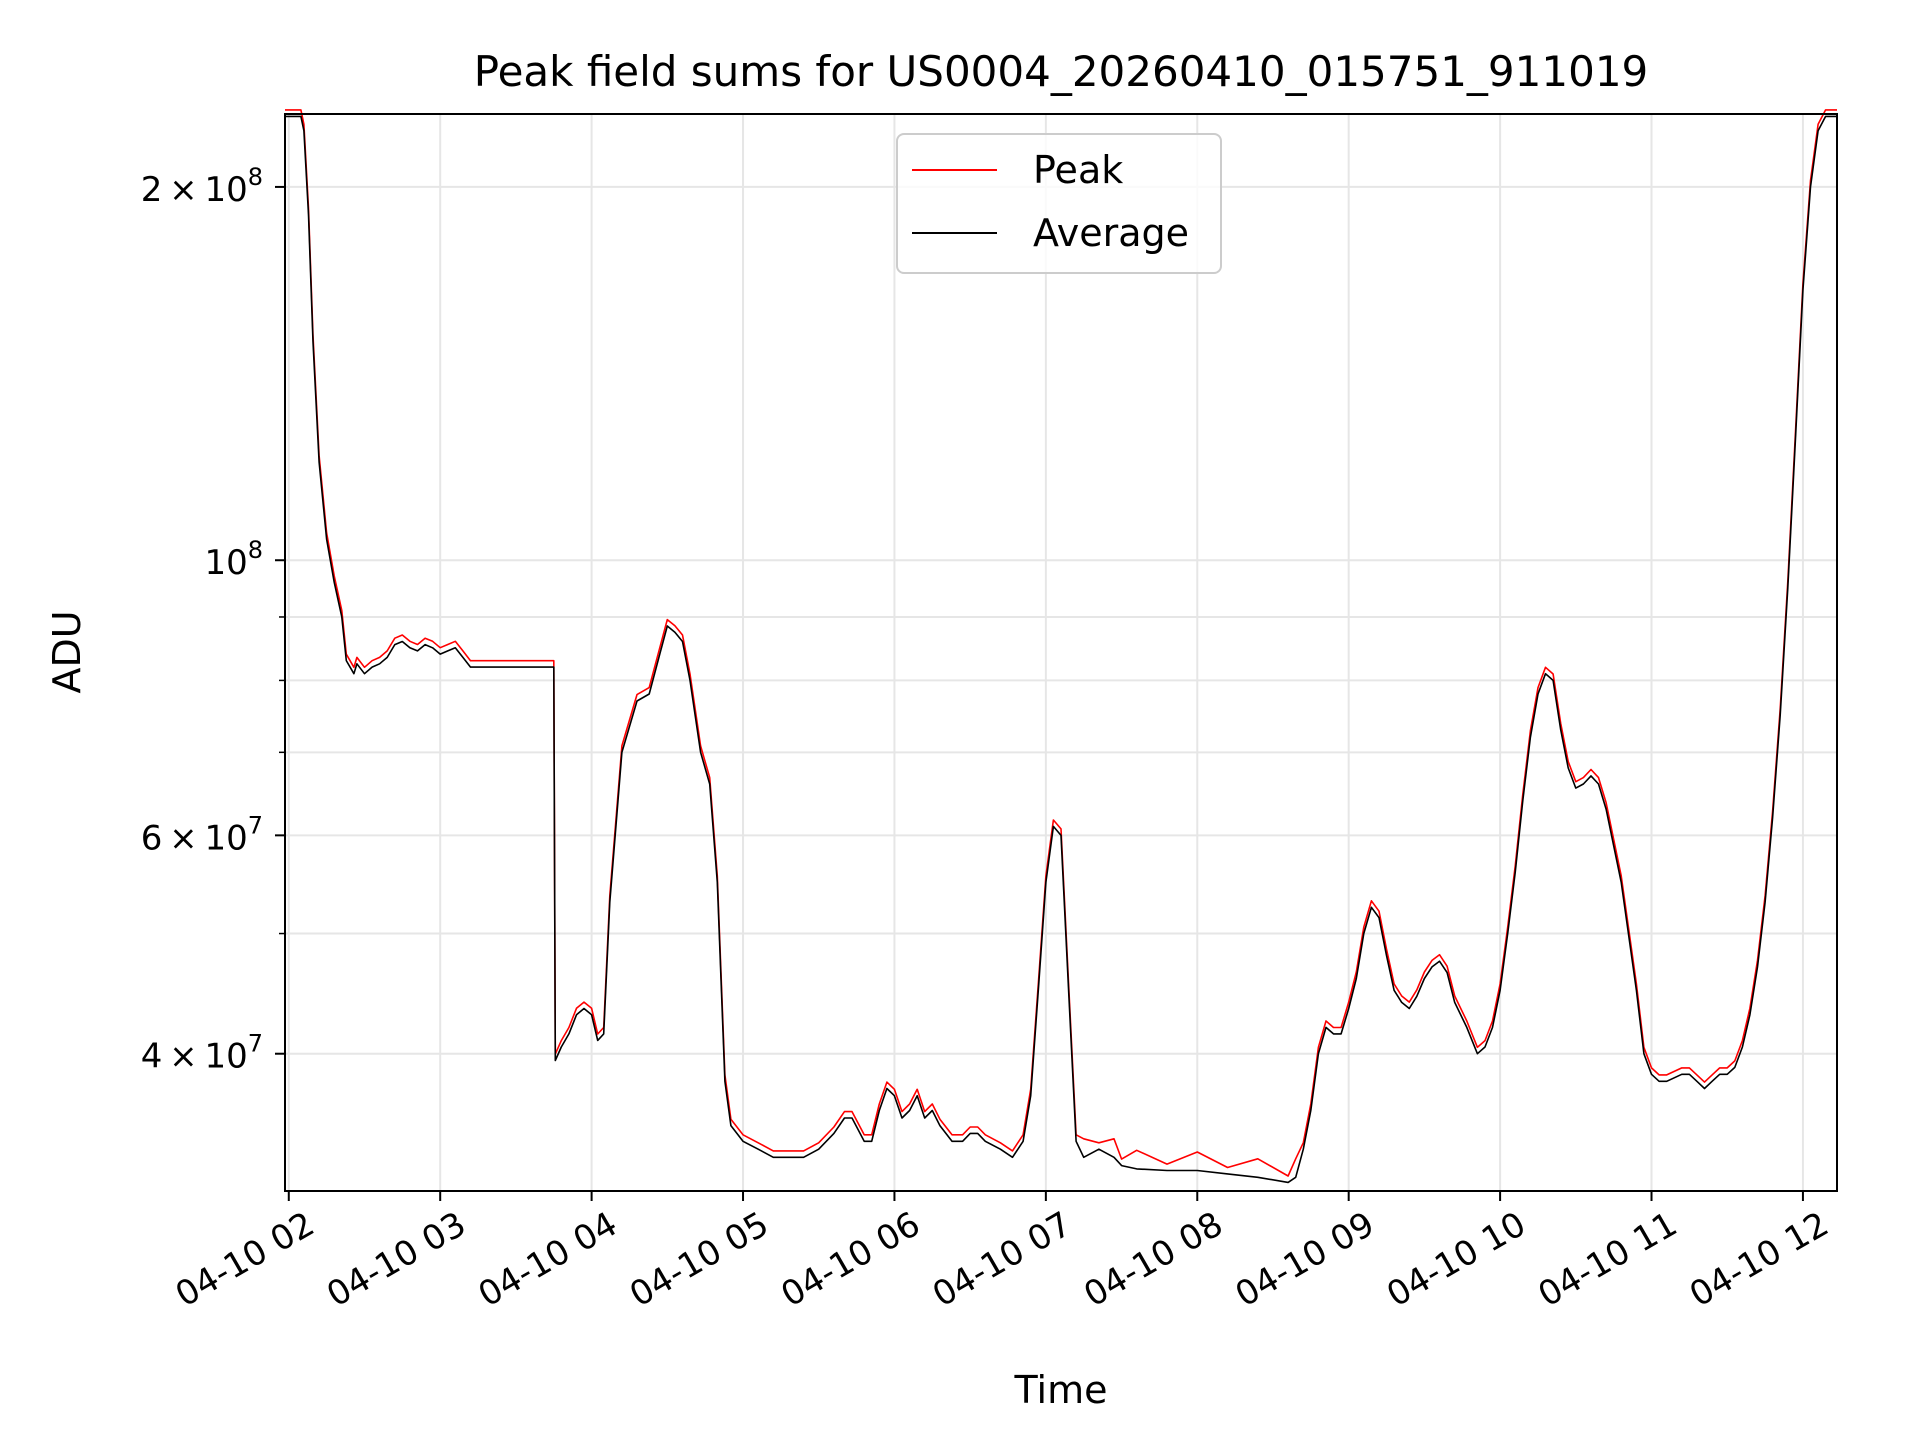  What do you see at coordinates (1078, 170) in the screenshot?
I see `legend-label-peak: Peak` at bounding box center [1078, 170].